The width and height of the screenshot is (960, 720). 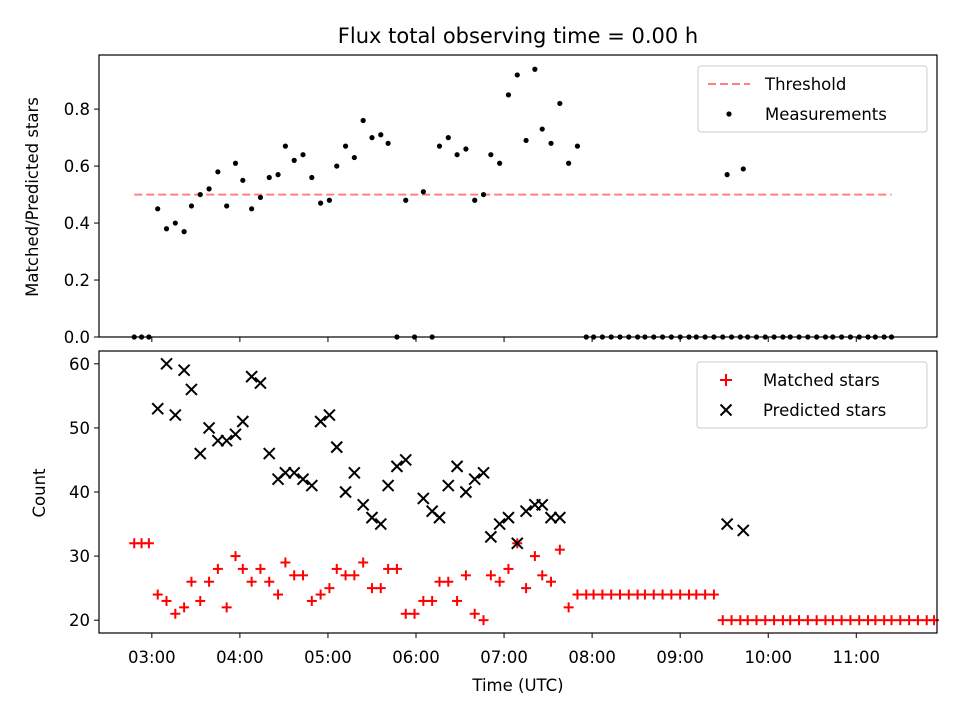 I want to click on bottom-y-tick-label: 30, so click(x=79, y=556).